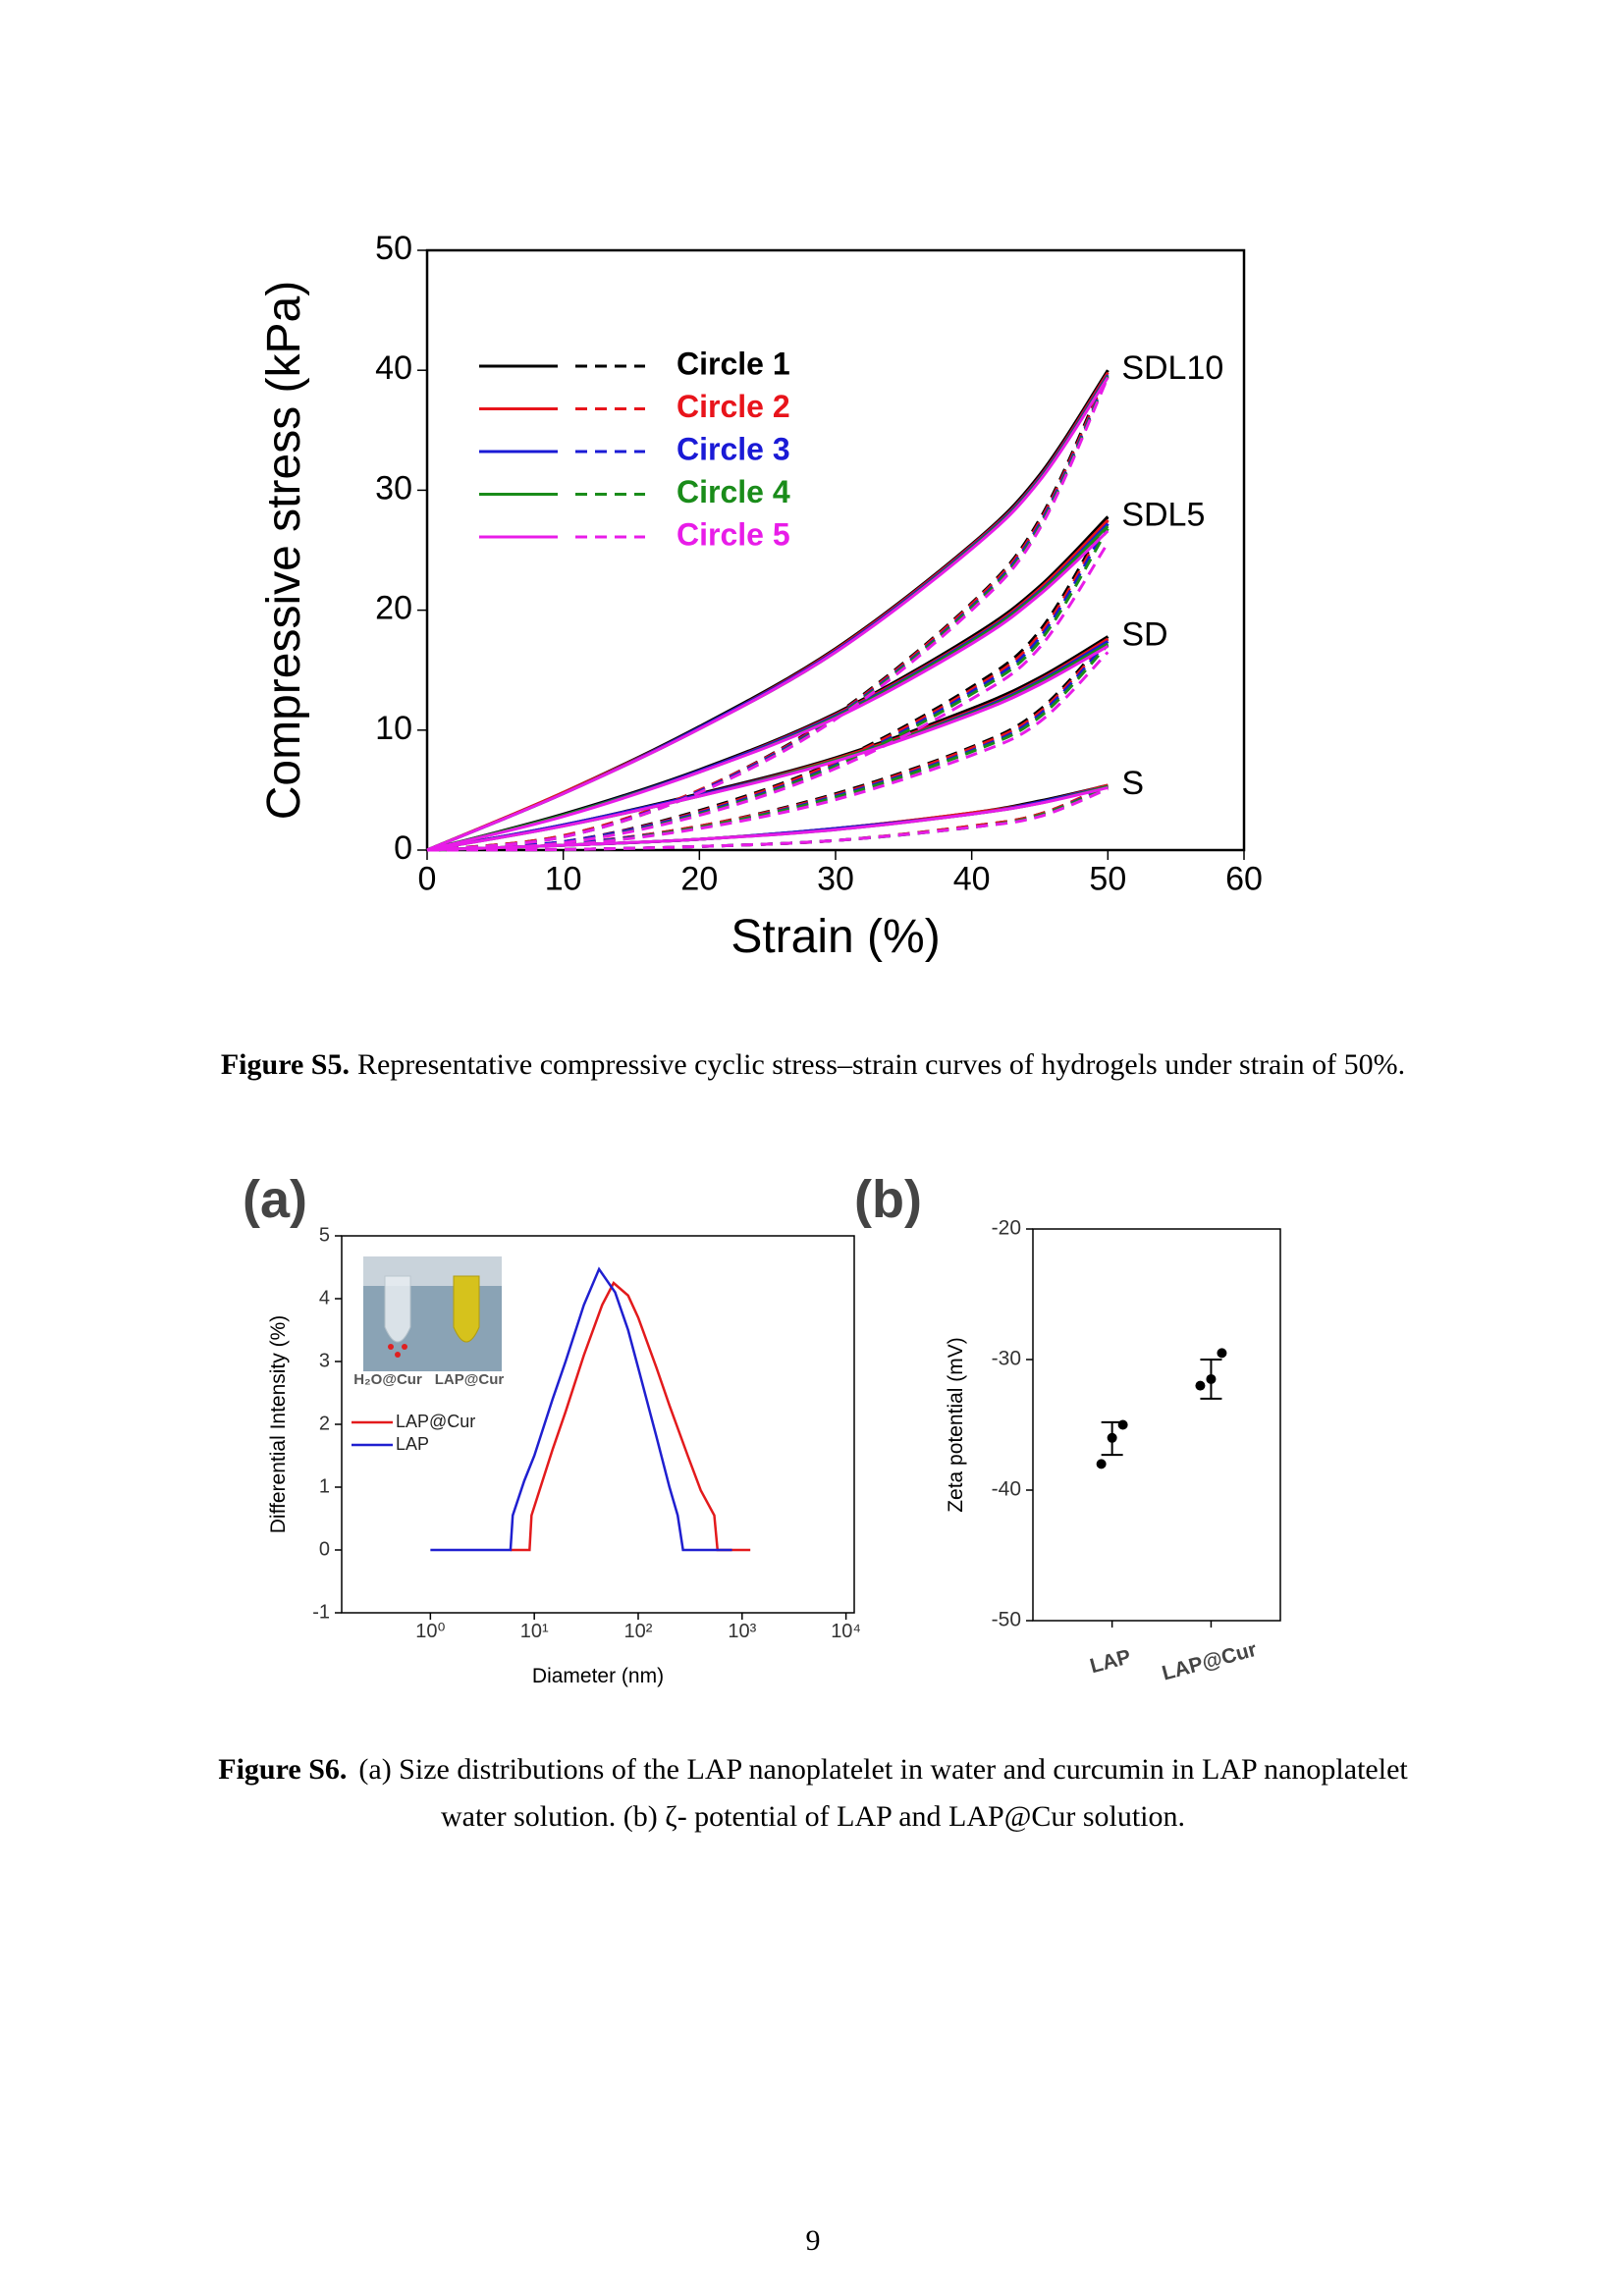  I want to click on y-tick-label: -1, so click(321, 1612).